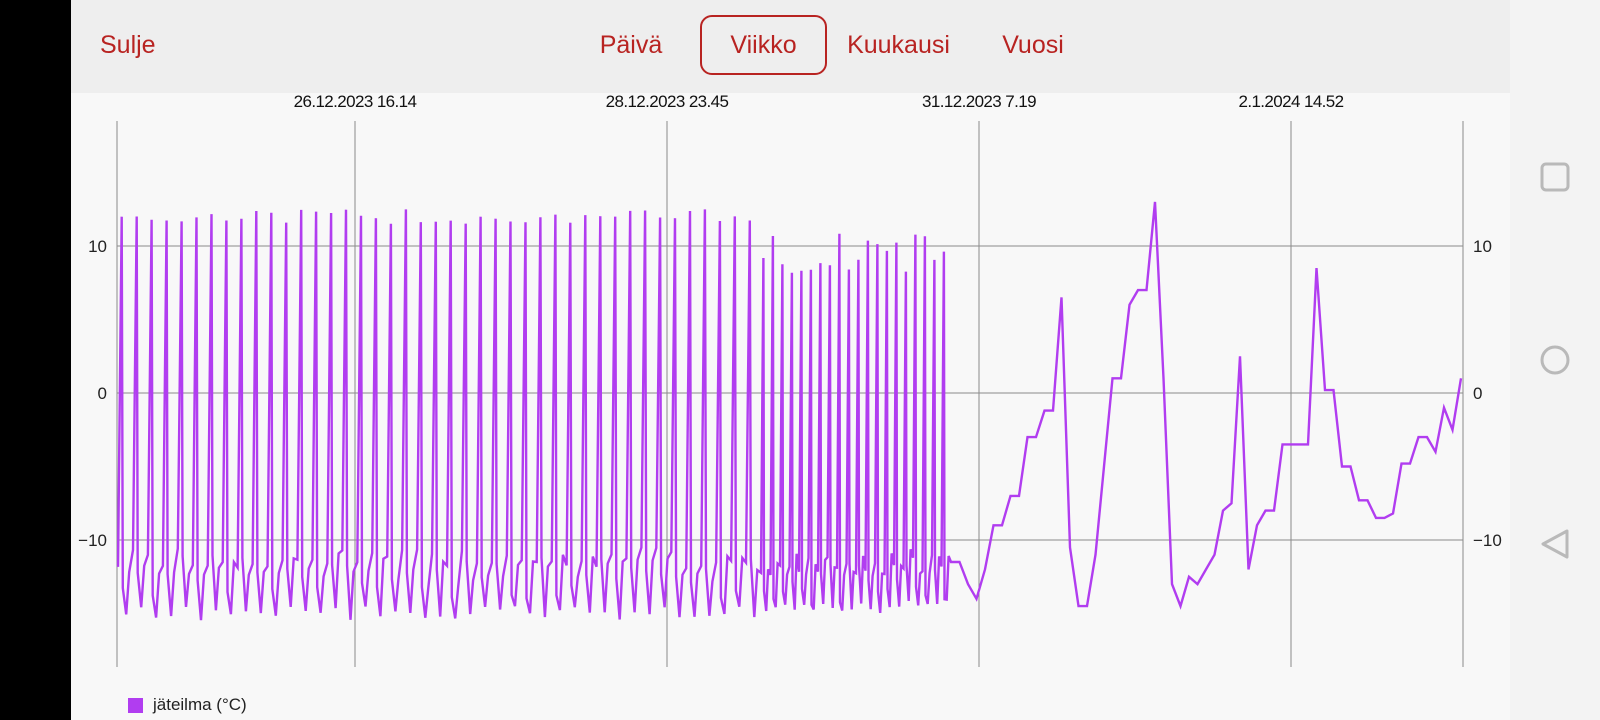  I want to click on tab-month: Kuukausi, so click(898, 45).